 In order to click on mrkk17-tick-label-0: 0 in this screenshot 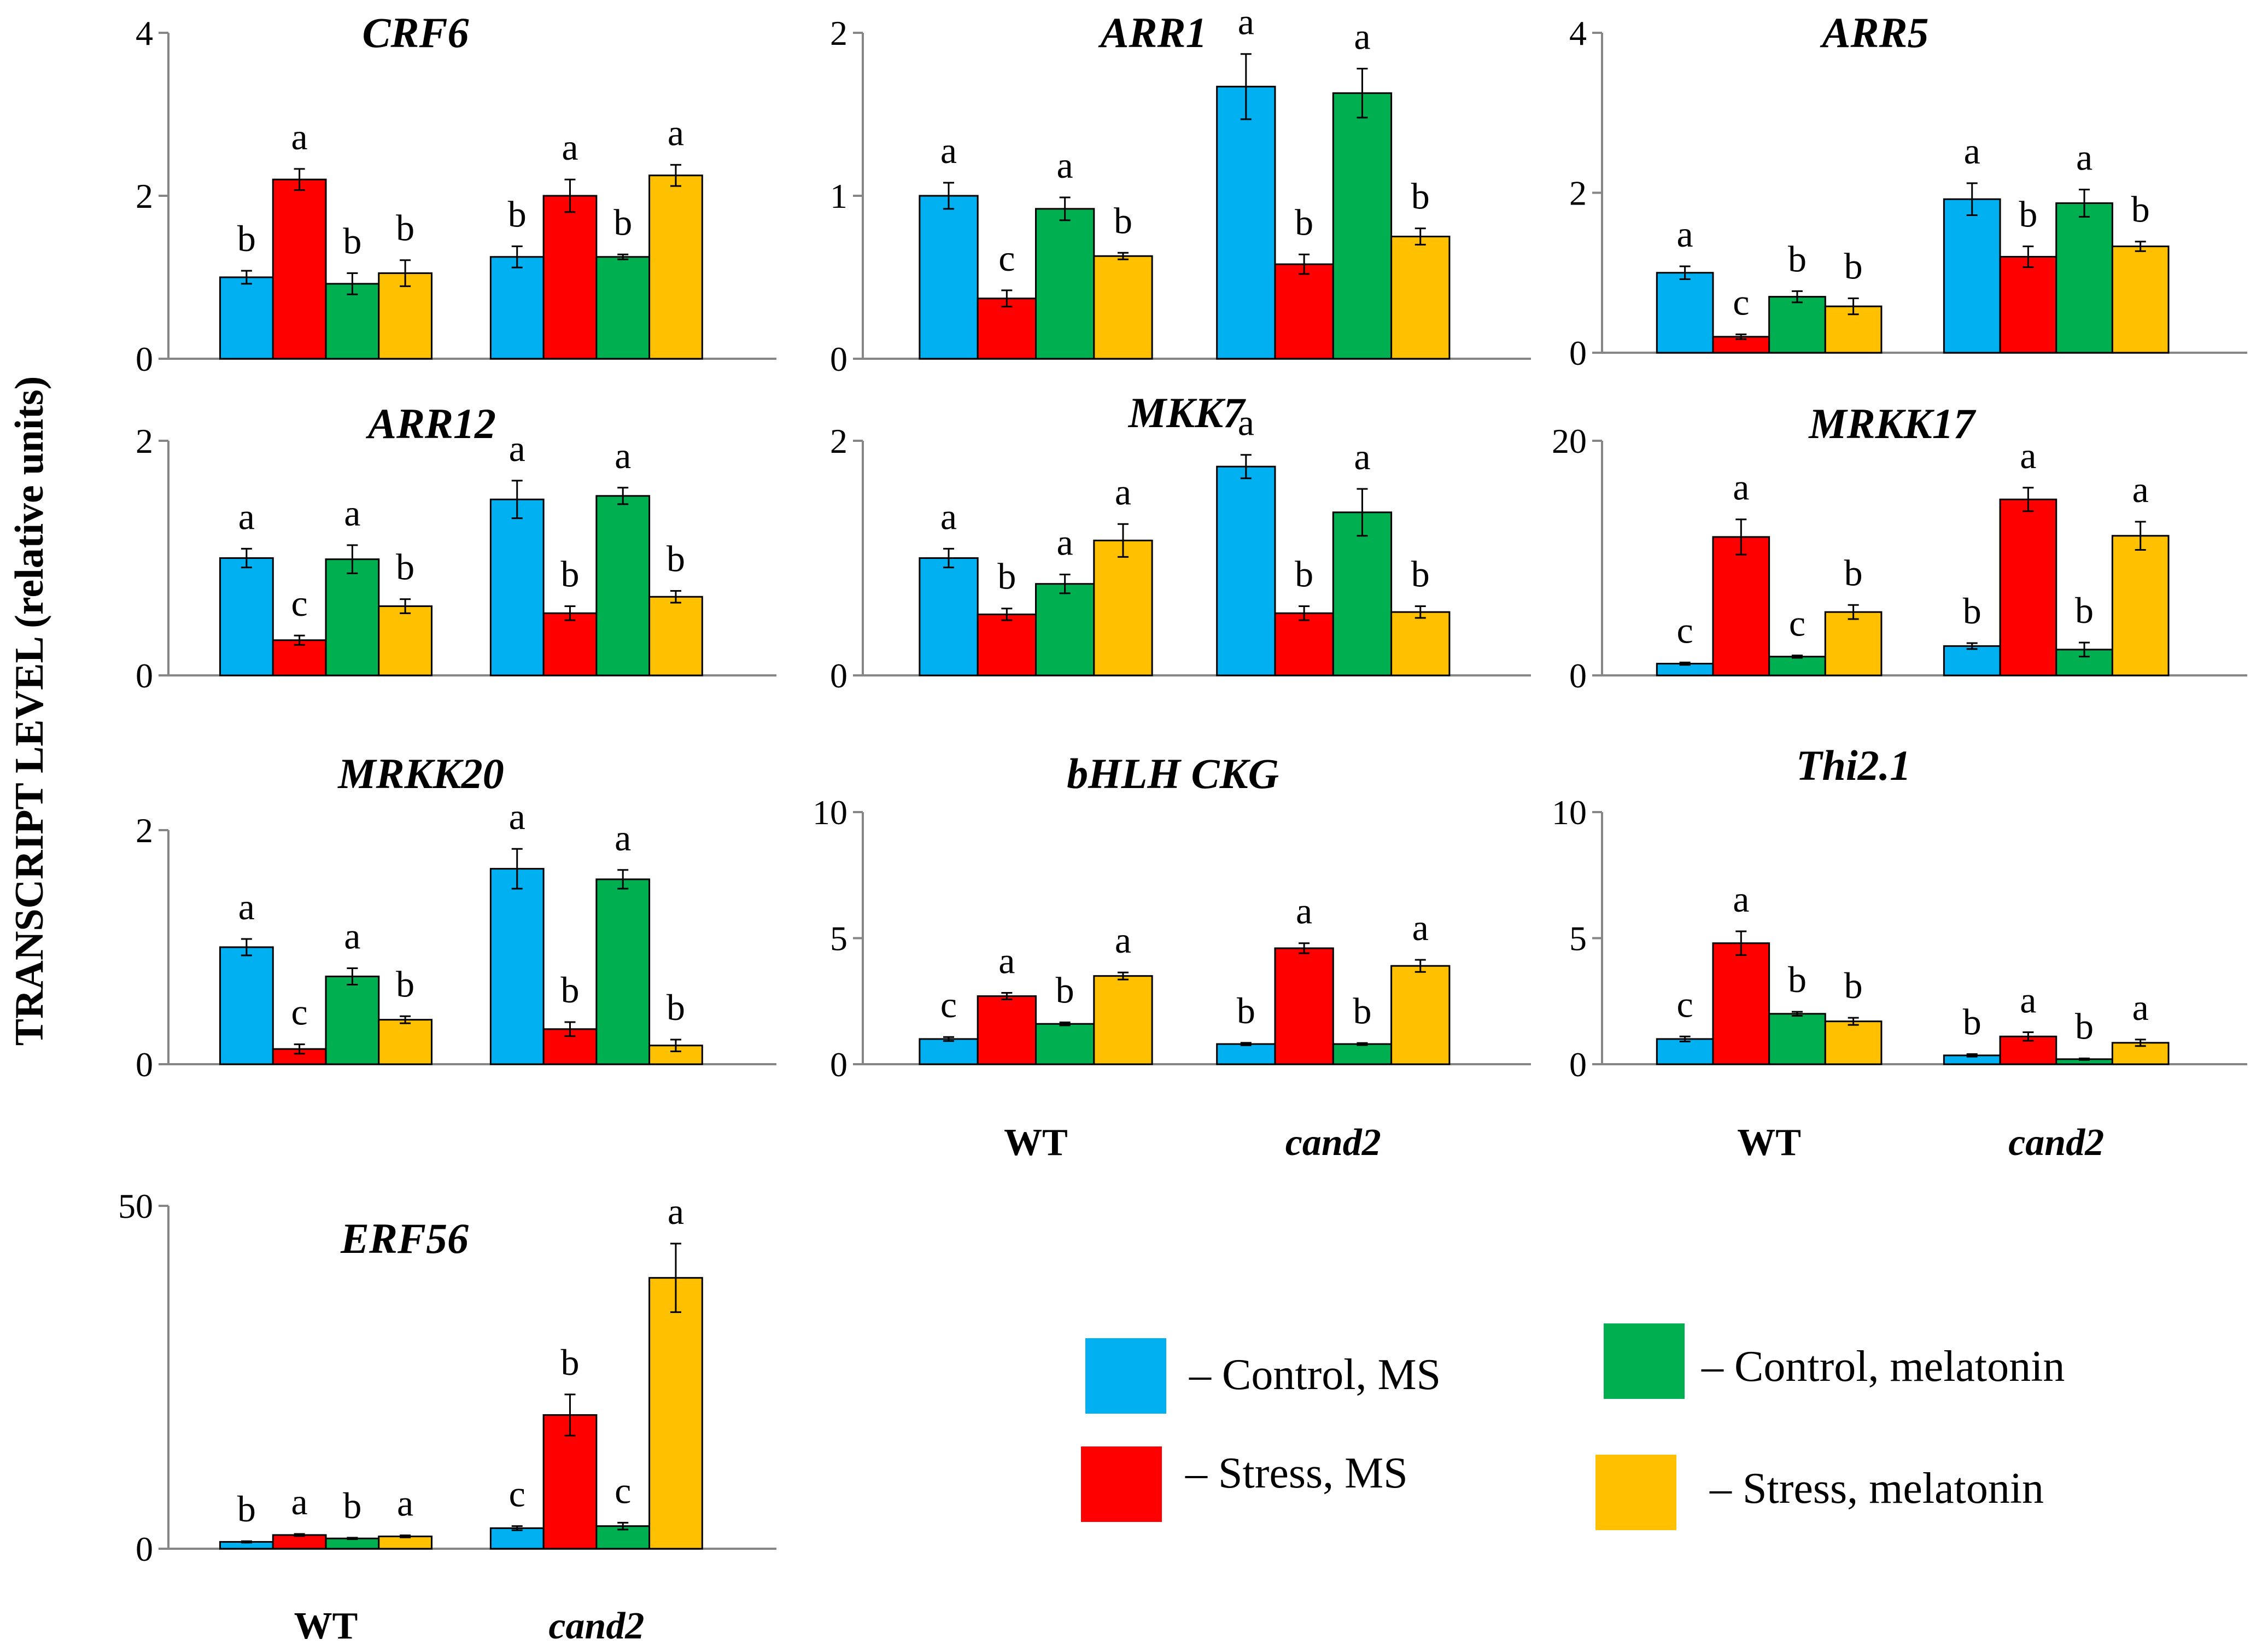, I will do `click(1578, 675)`.